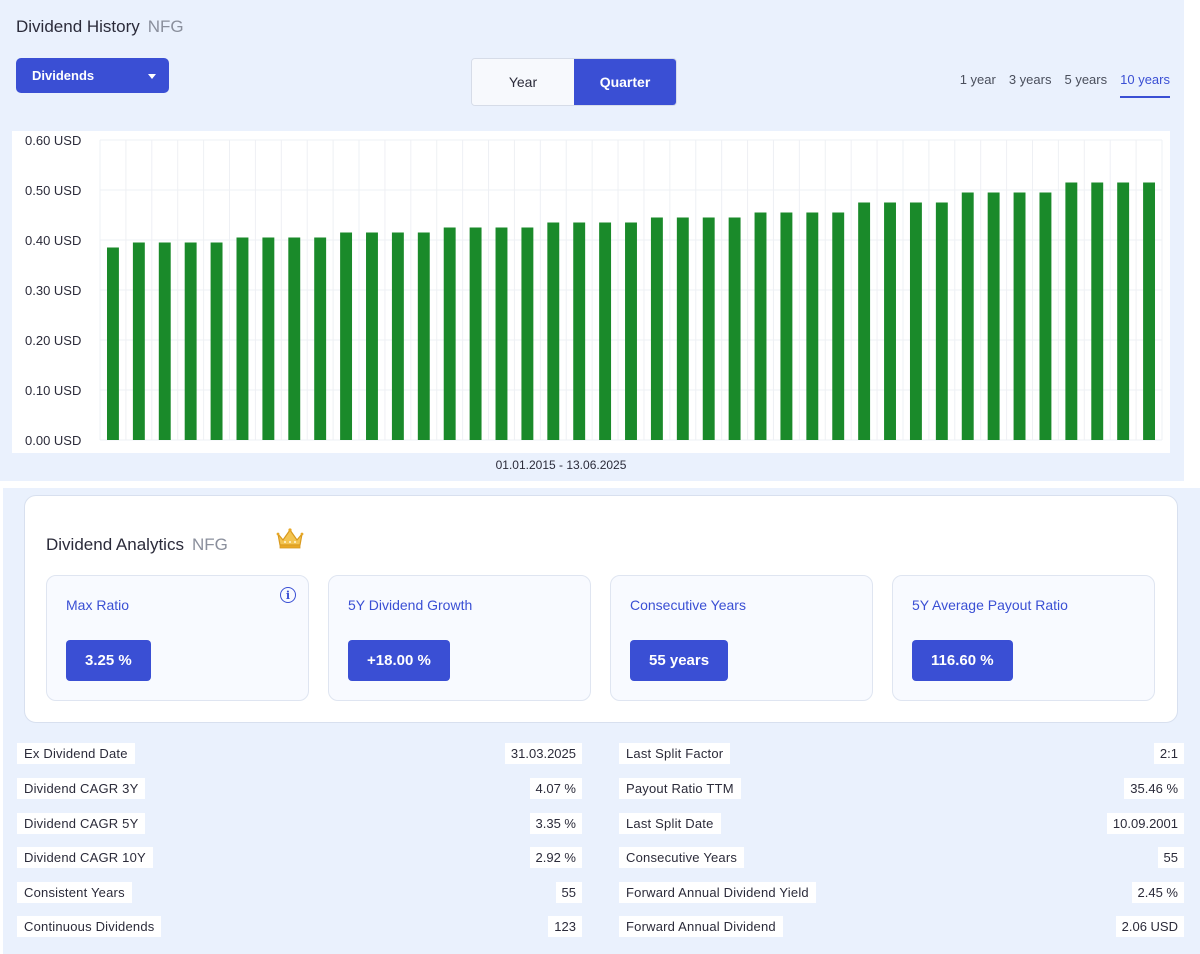 The height and width of the screenshot is (954, 1200). What do you see at coordinates (1145, 85) in the screenshot?
I see `range-10-years: 10 years` at bounding box center [1145, 85].